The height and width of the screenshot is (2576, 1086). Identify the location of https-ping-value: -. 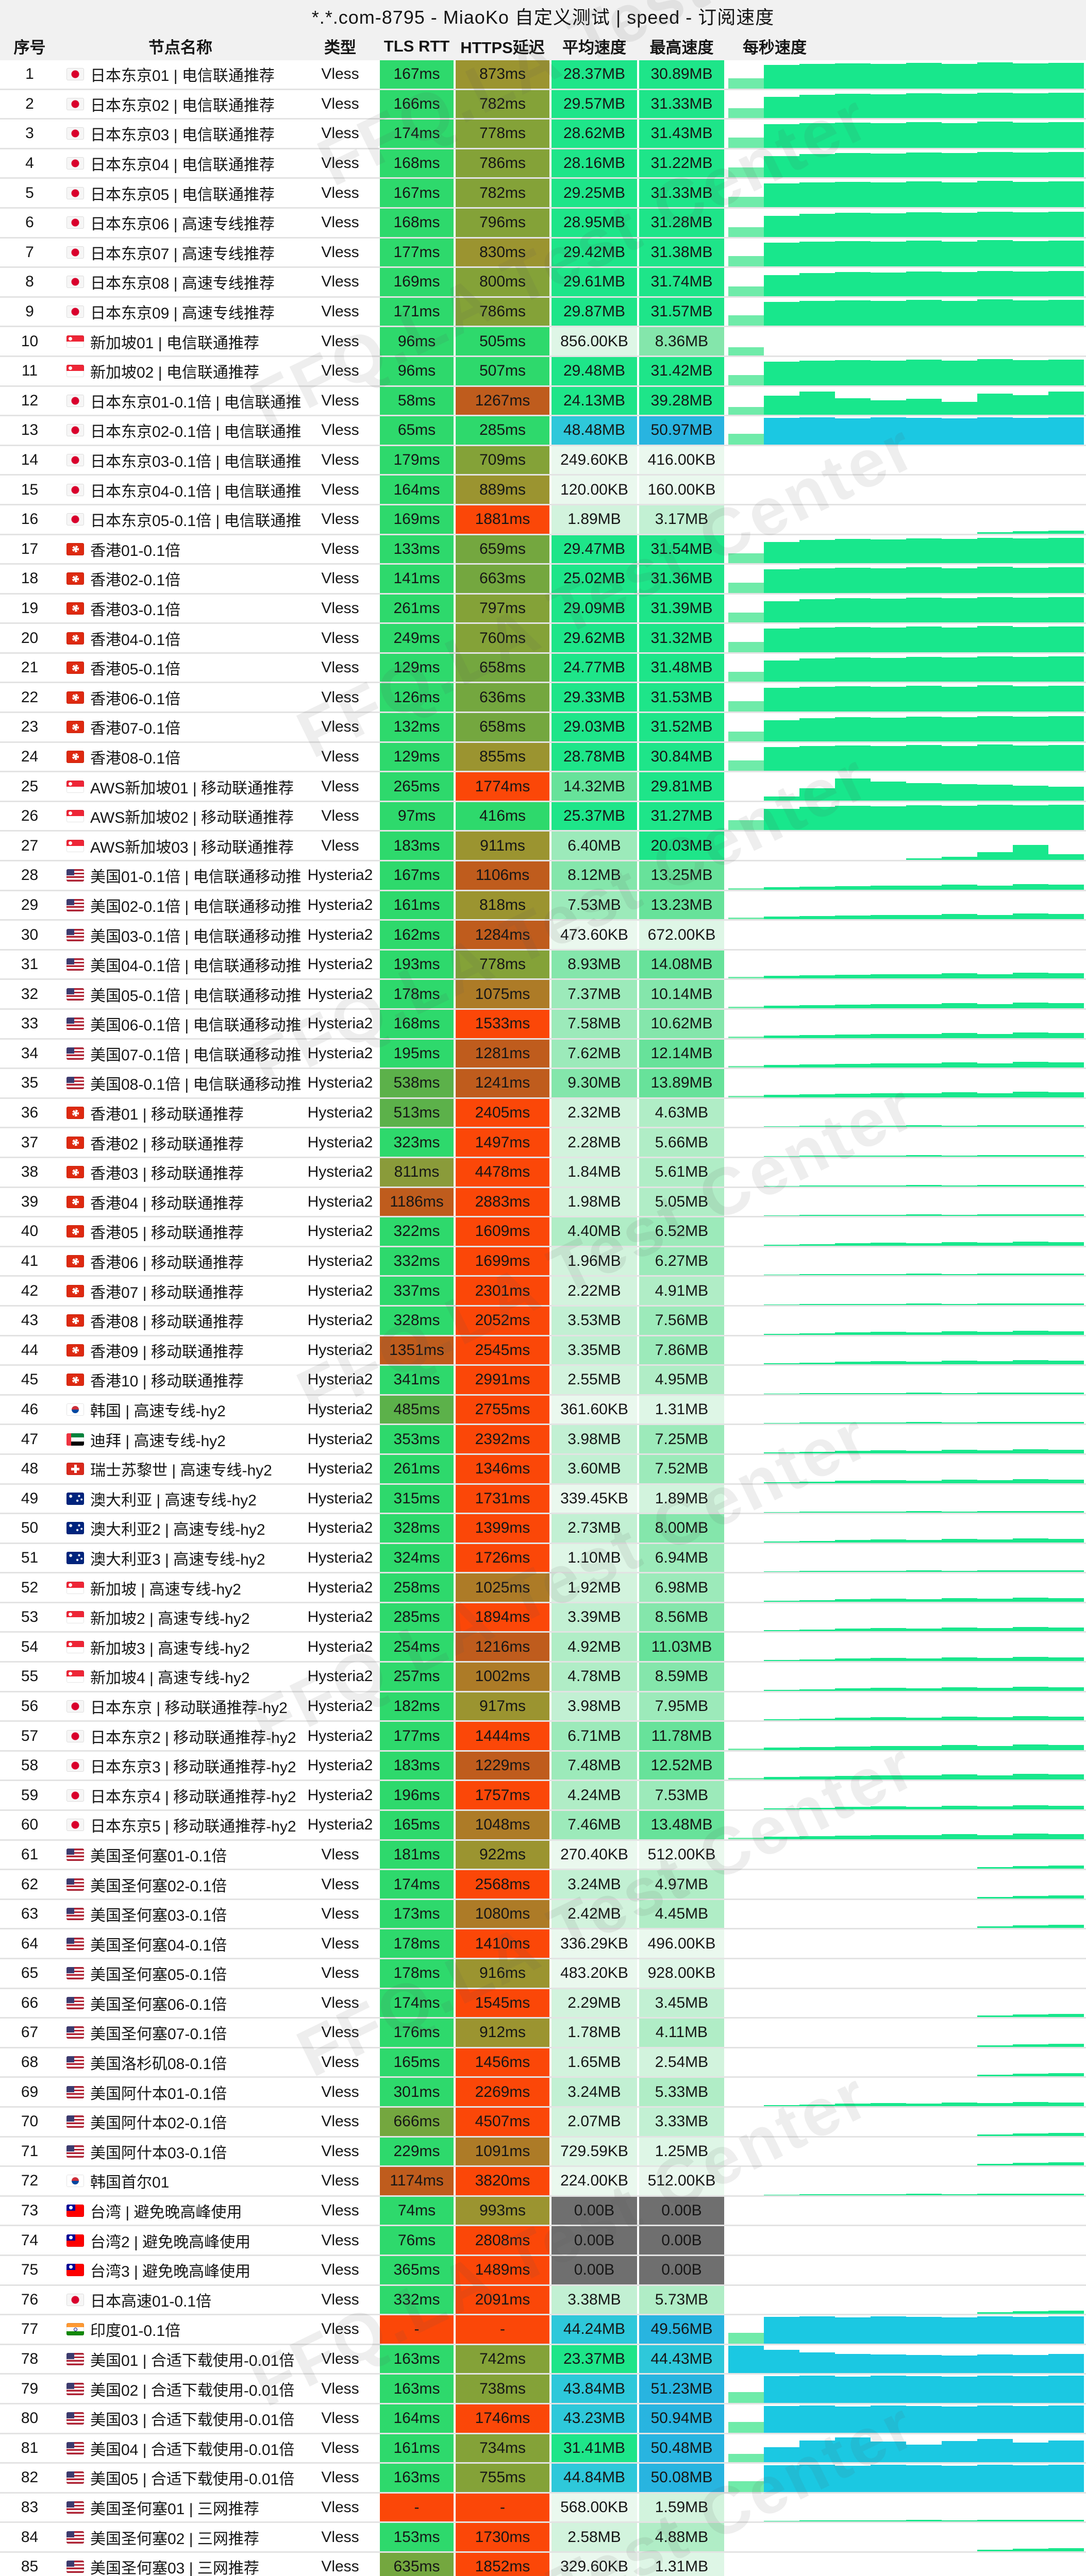
(503, 2329).